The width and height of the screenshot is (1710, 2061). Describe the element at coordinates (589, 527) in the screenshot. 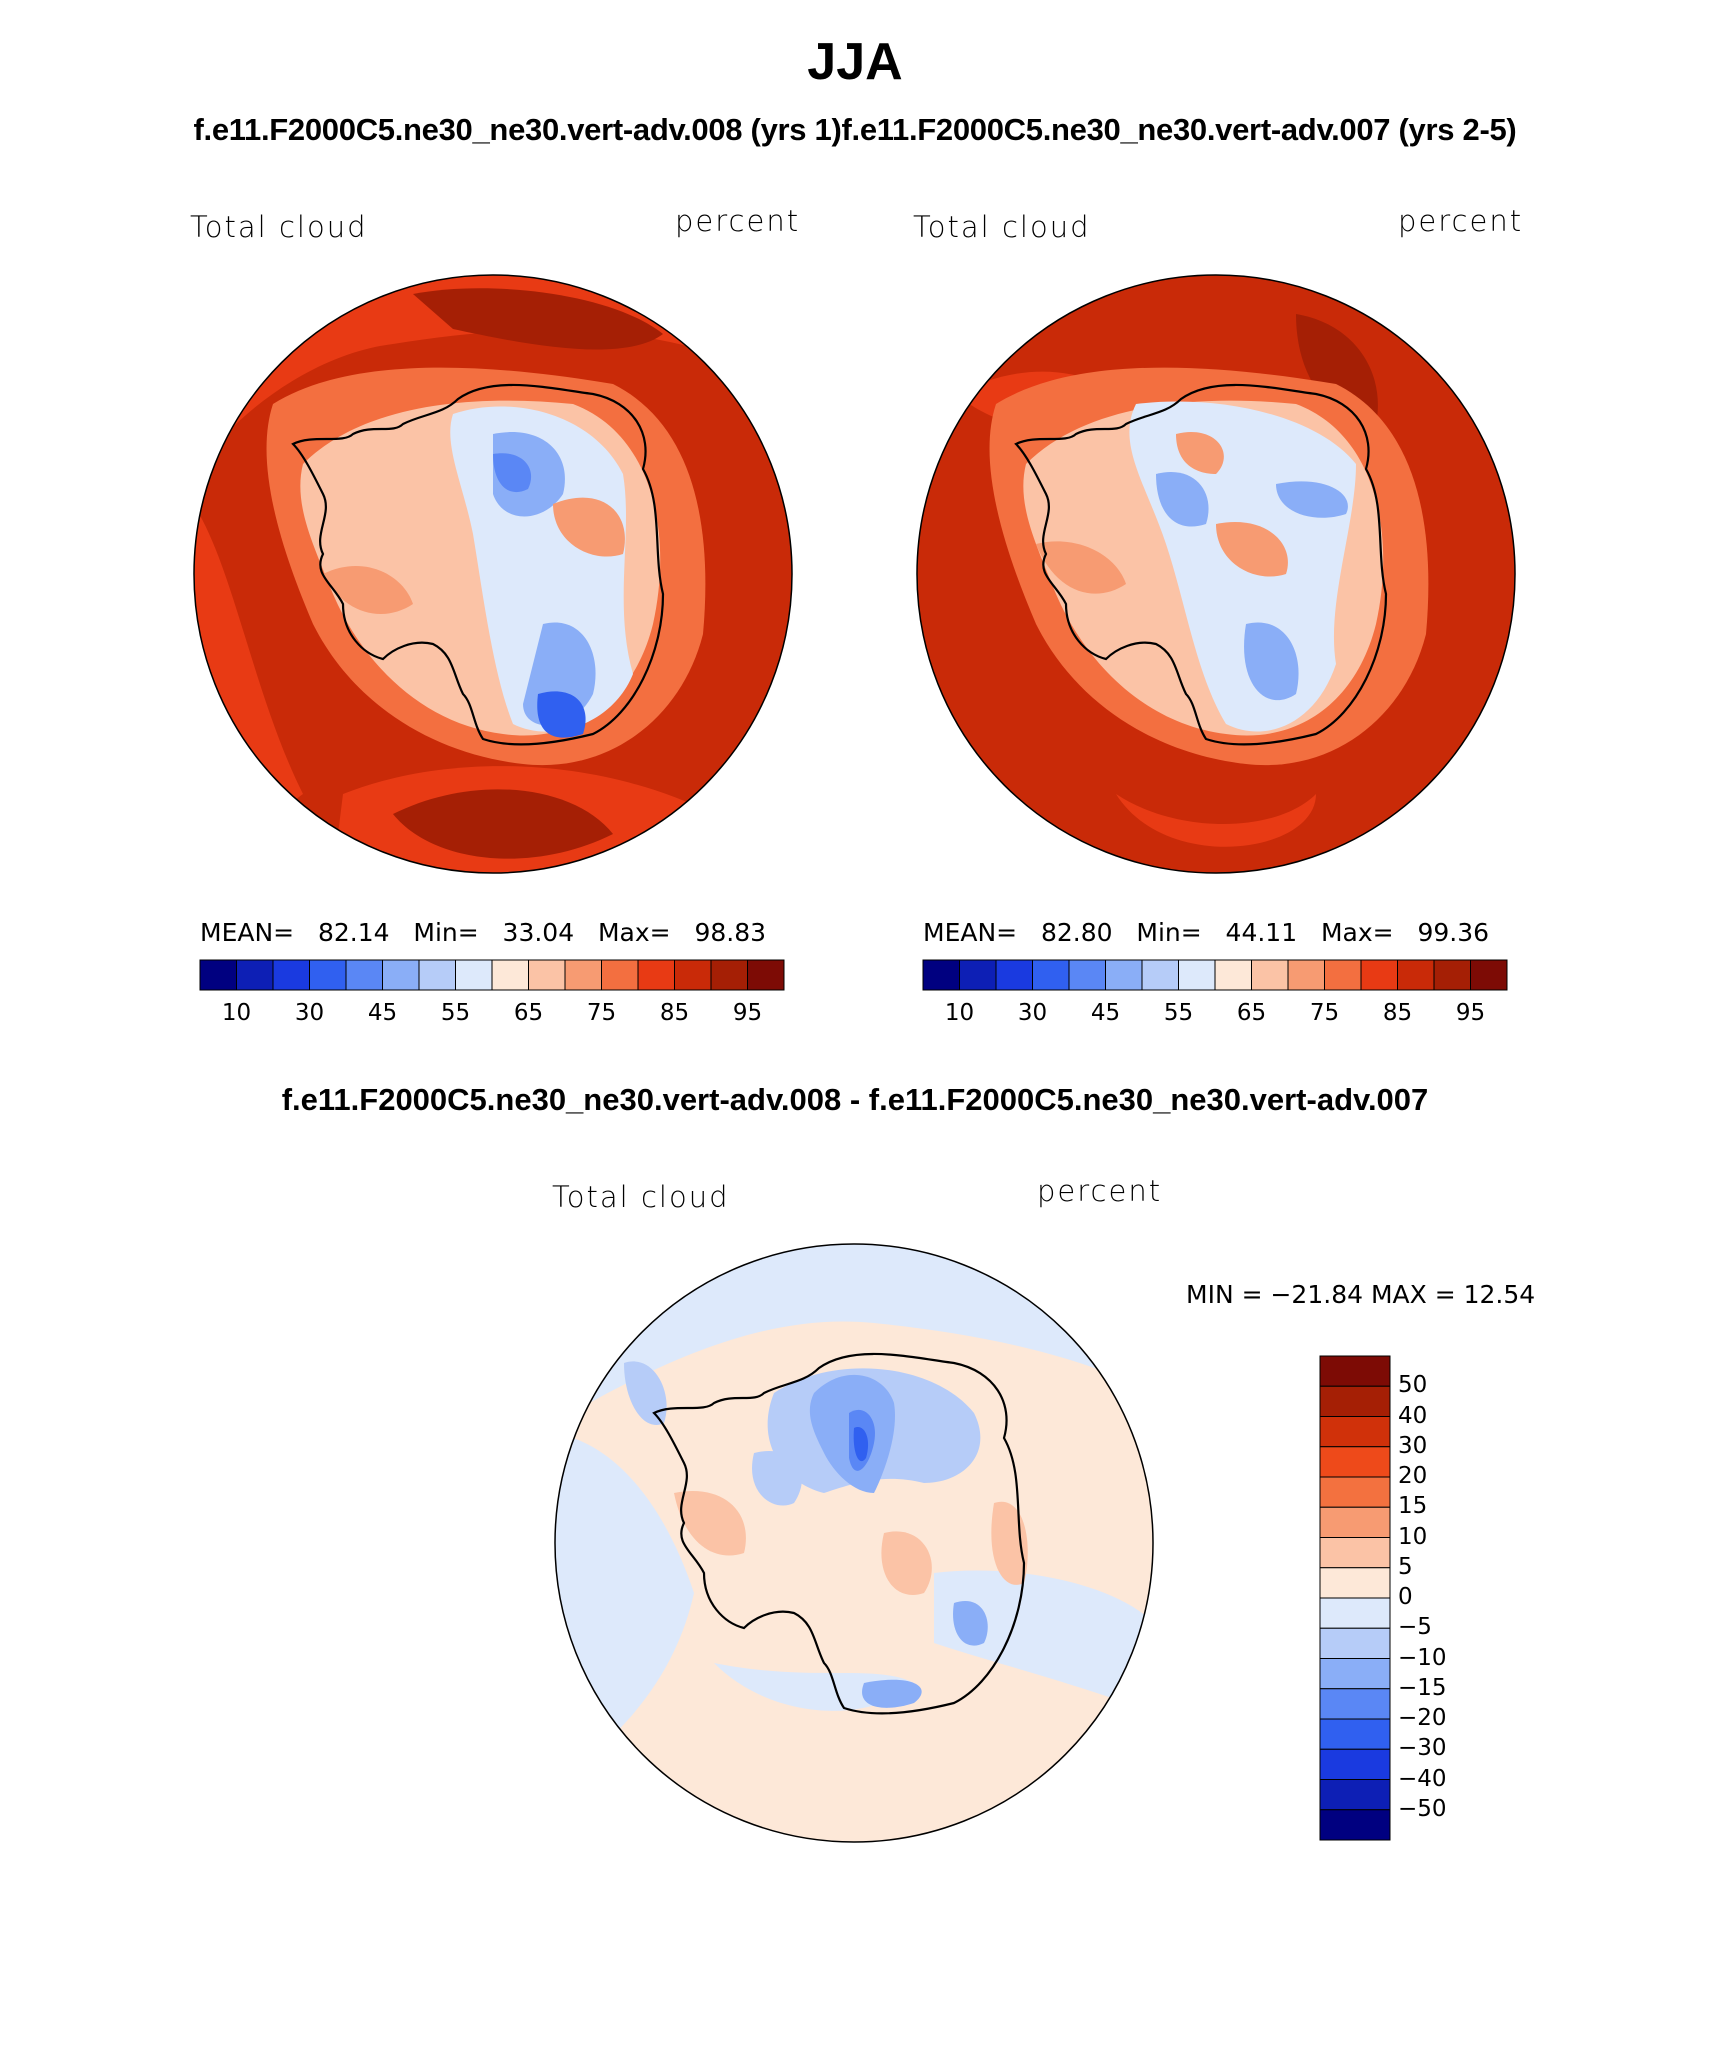

I see `map1-region-high-a` at that location.